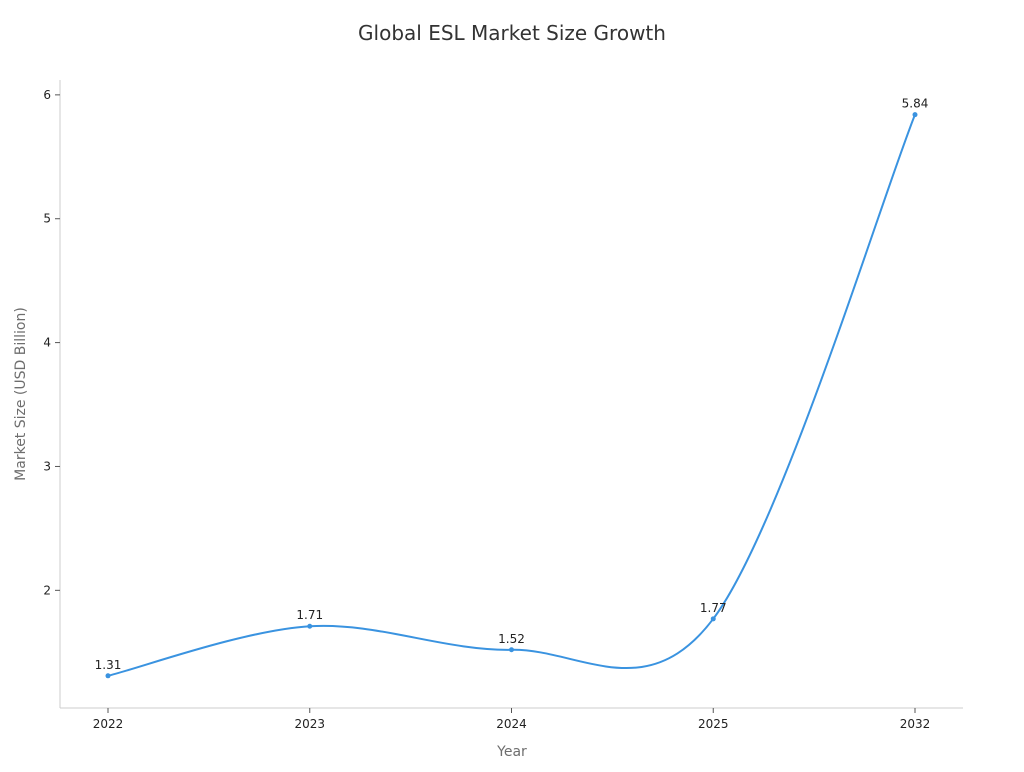 The height and width of the screenshot is (772, 1024). What do you see at coordinates (713, 724) in the screenshot?
I see `x-tick-label: 2025` at bounding box center [713, 724].